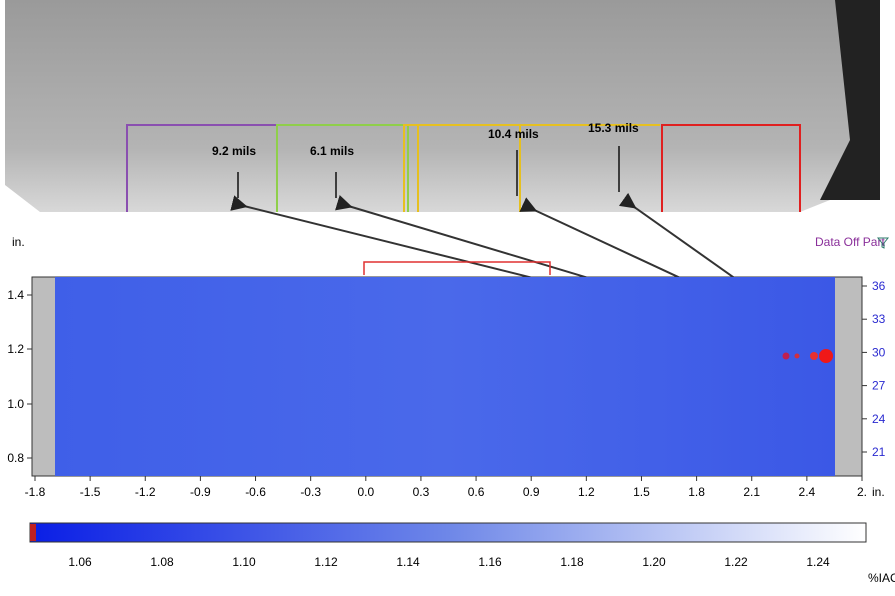  What do you see at coordinates (33, 532) in the screenshot?
I see `colorbar-off-part` at bounding box center [33, 532].